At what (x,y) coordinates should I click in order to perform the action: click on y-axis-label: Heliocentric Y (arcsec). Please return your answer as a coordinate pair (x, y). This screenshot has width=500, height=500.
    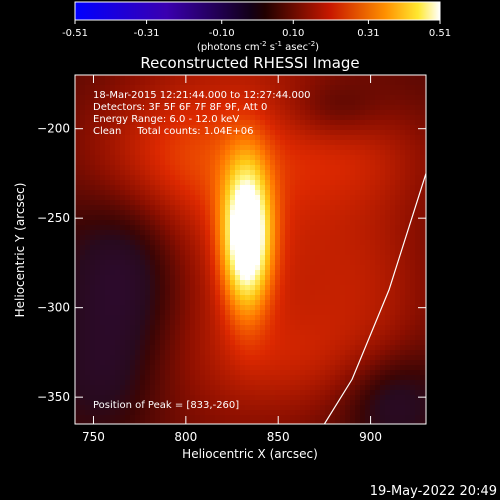
    Looking at the image, I should click on (20, 250).